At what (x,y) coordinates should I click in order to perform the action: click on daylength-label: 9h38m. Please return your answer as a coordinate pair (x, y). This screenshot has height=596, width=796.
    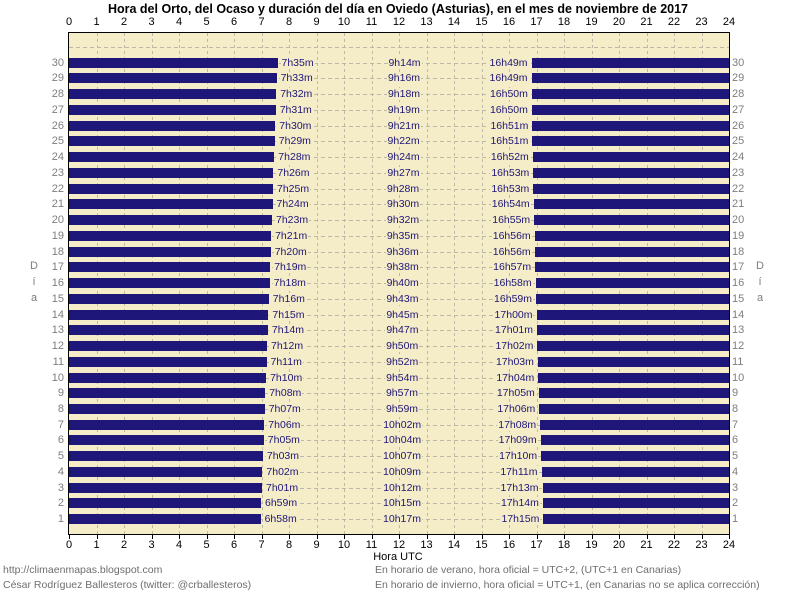
    Looking at the image, I should click on (402, 267).